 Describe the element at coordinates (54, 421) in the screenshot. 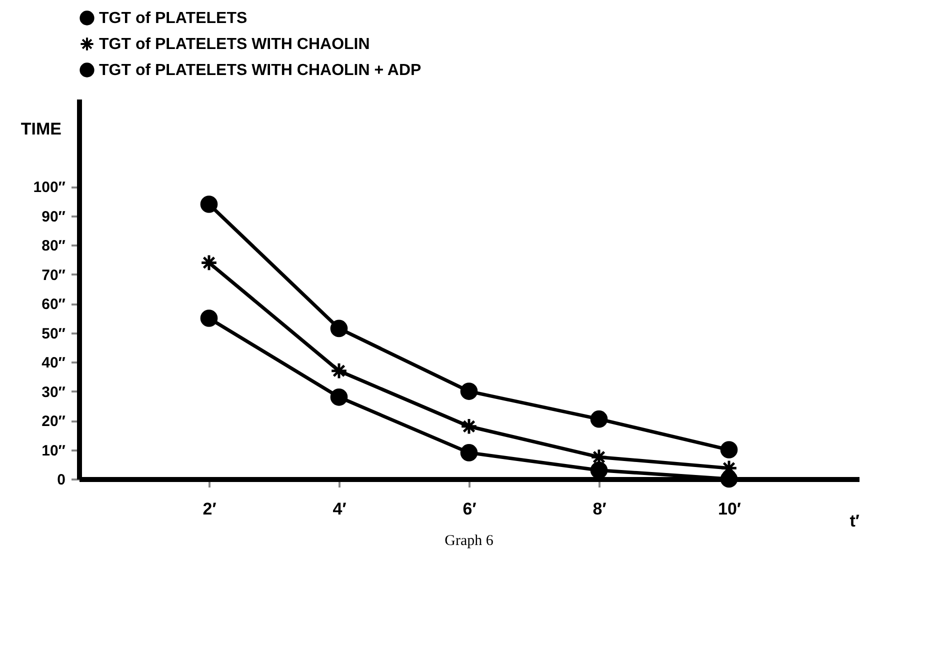

I see `y-tick-label: 20″` at that location.